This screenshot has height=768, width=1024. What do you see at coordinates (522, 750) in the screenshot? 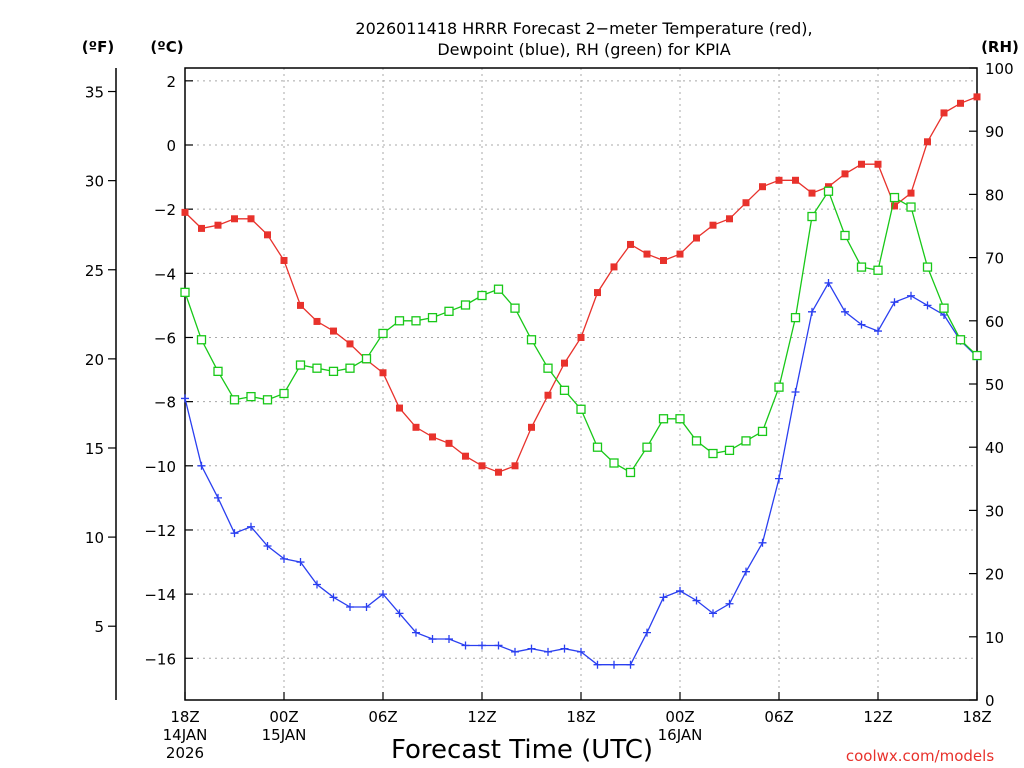
I see `x-axis-label: Forecast Time (UTC)` at bounding box center [522, 750].